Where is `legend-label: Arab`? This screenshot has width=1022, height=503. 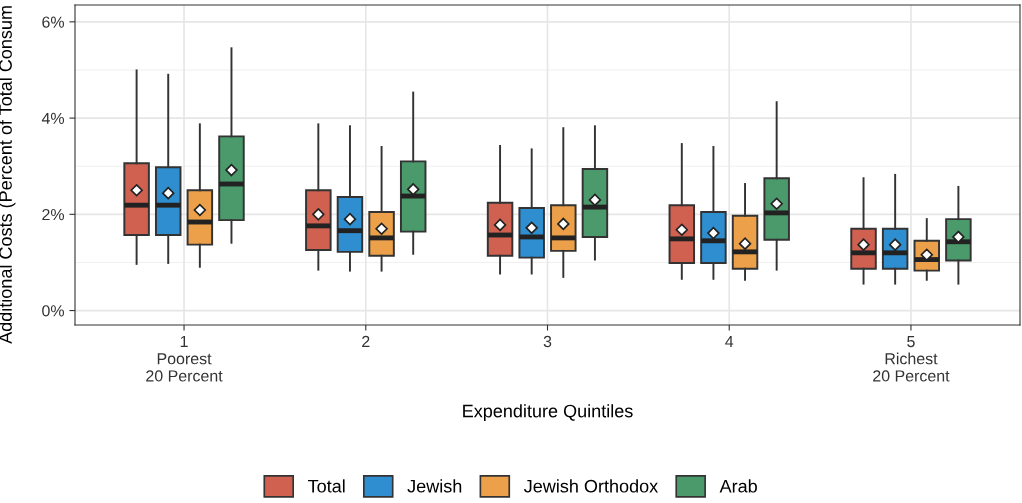 legend-label: Arab is located at coordinates (738, 486).